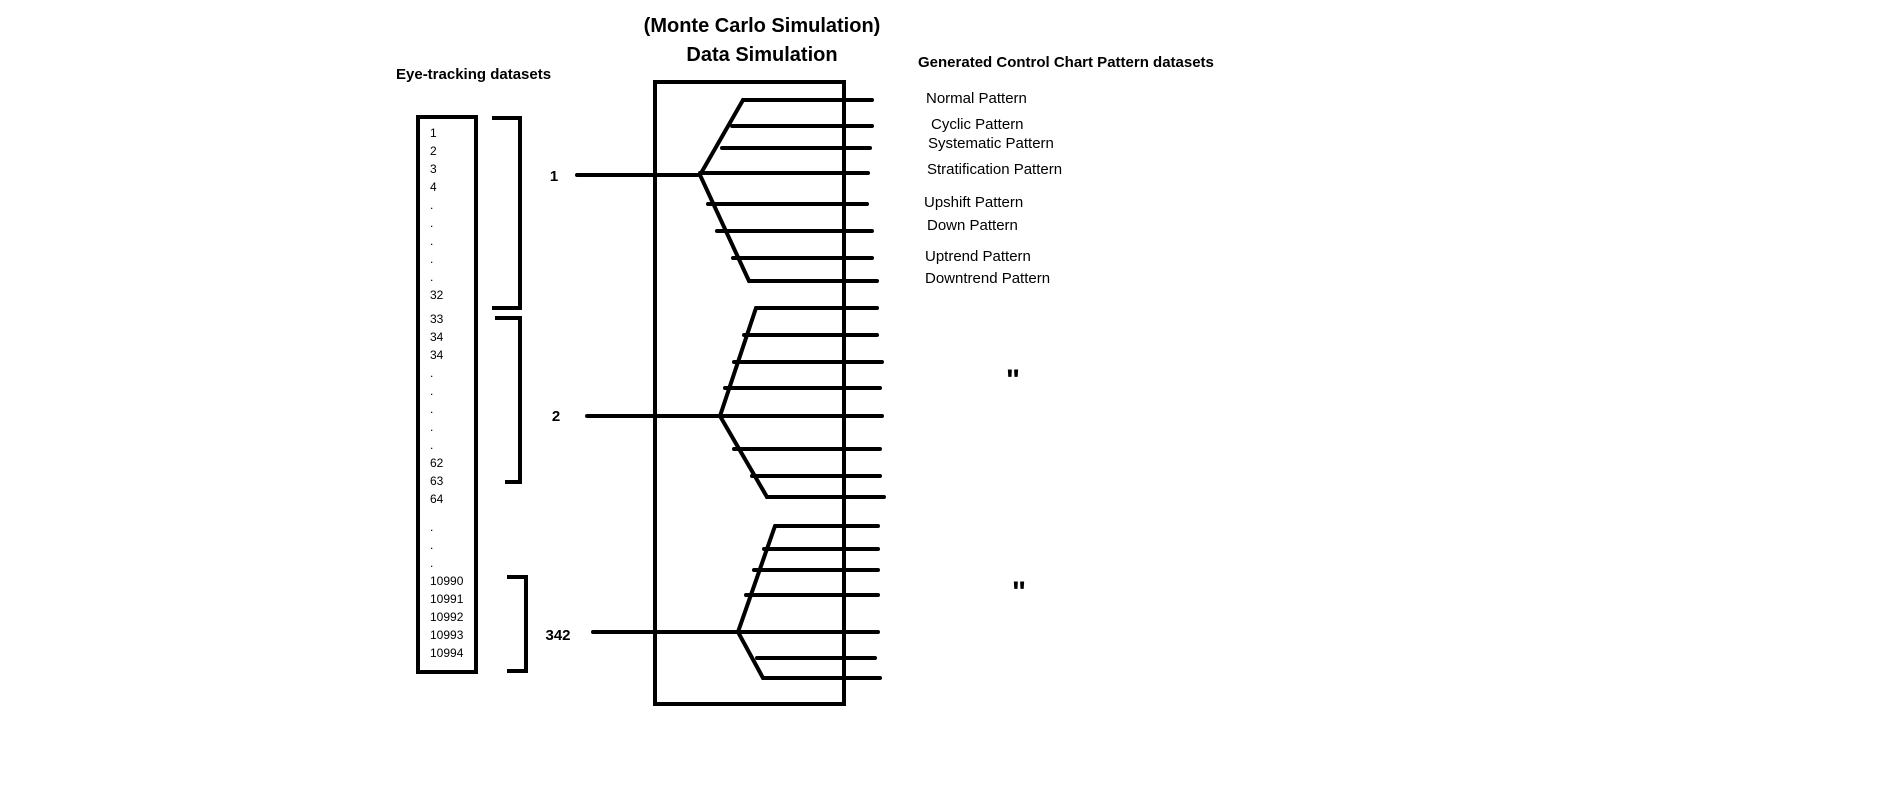 Image resolution: width=1882 pixels, height=800 pixels. What do you see at coordinates (473, 74) in the screenshot?
I see `eye-tracking-datasets-heading: Eye-tracking datasets` at bounding box center [473, 74].